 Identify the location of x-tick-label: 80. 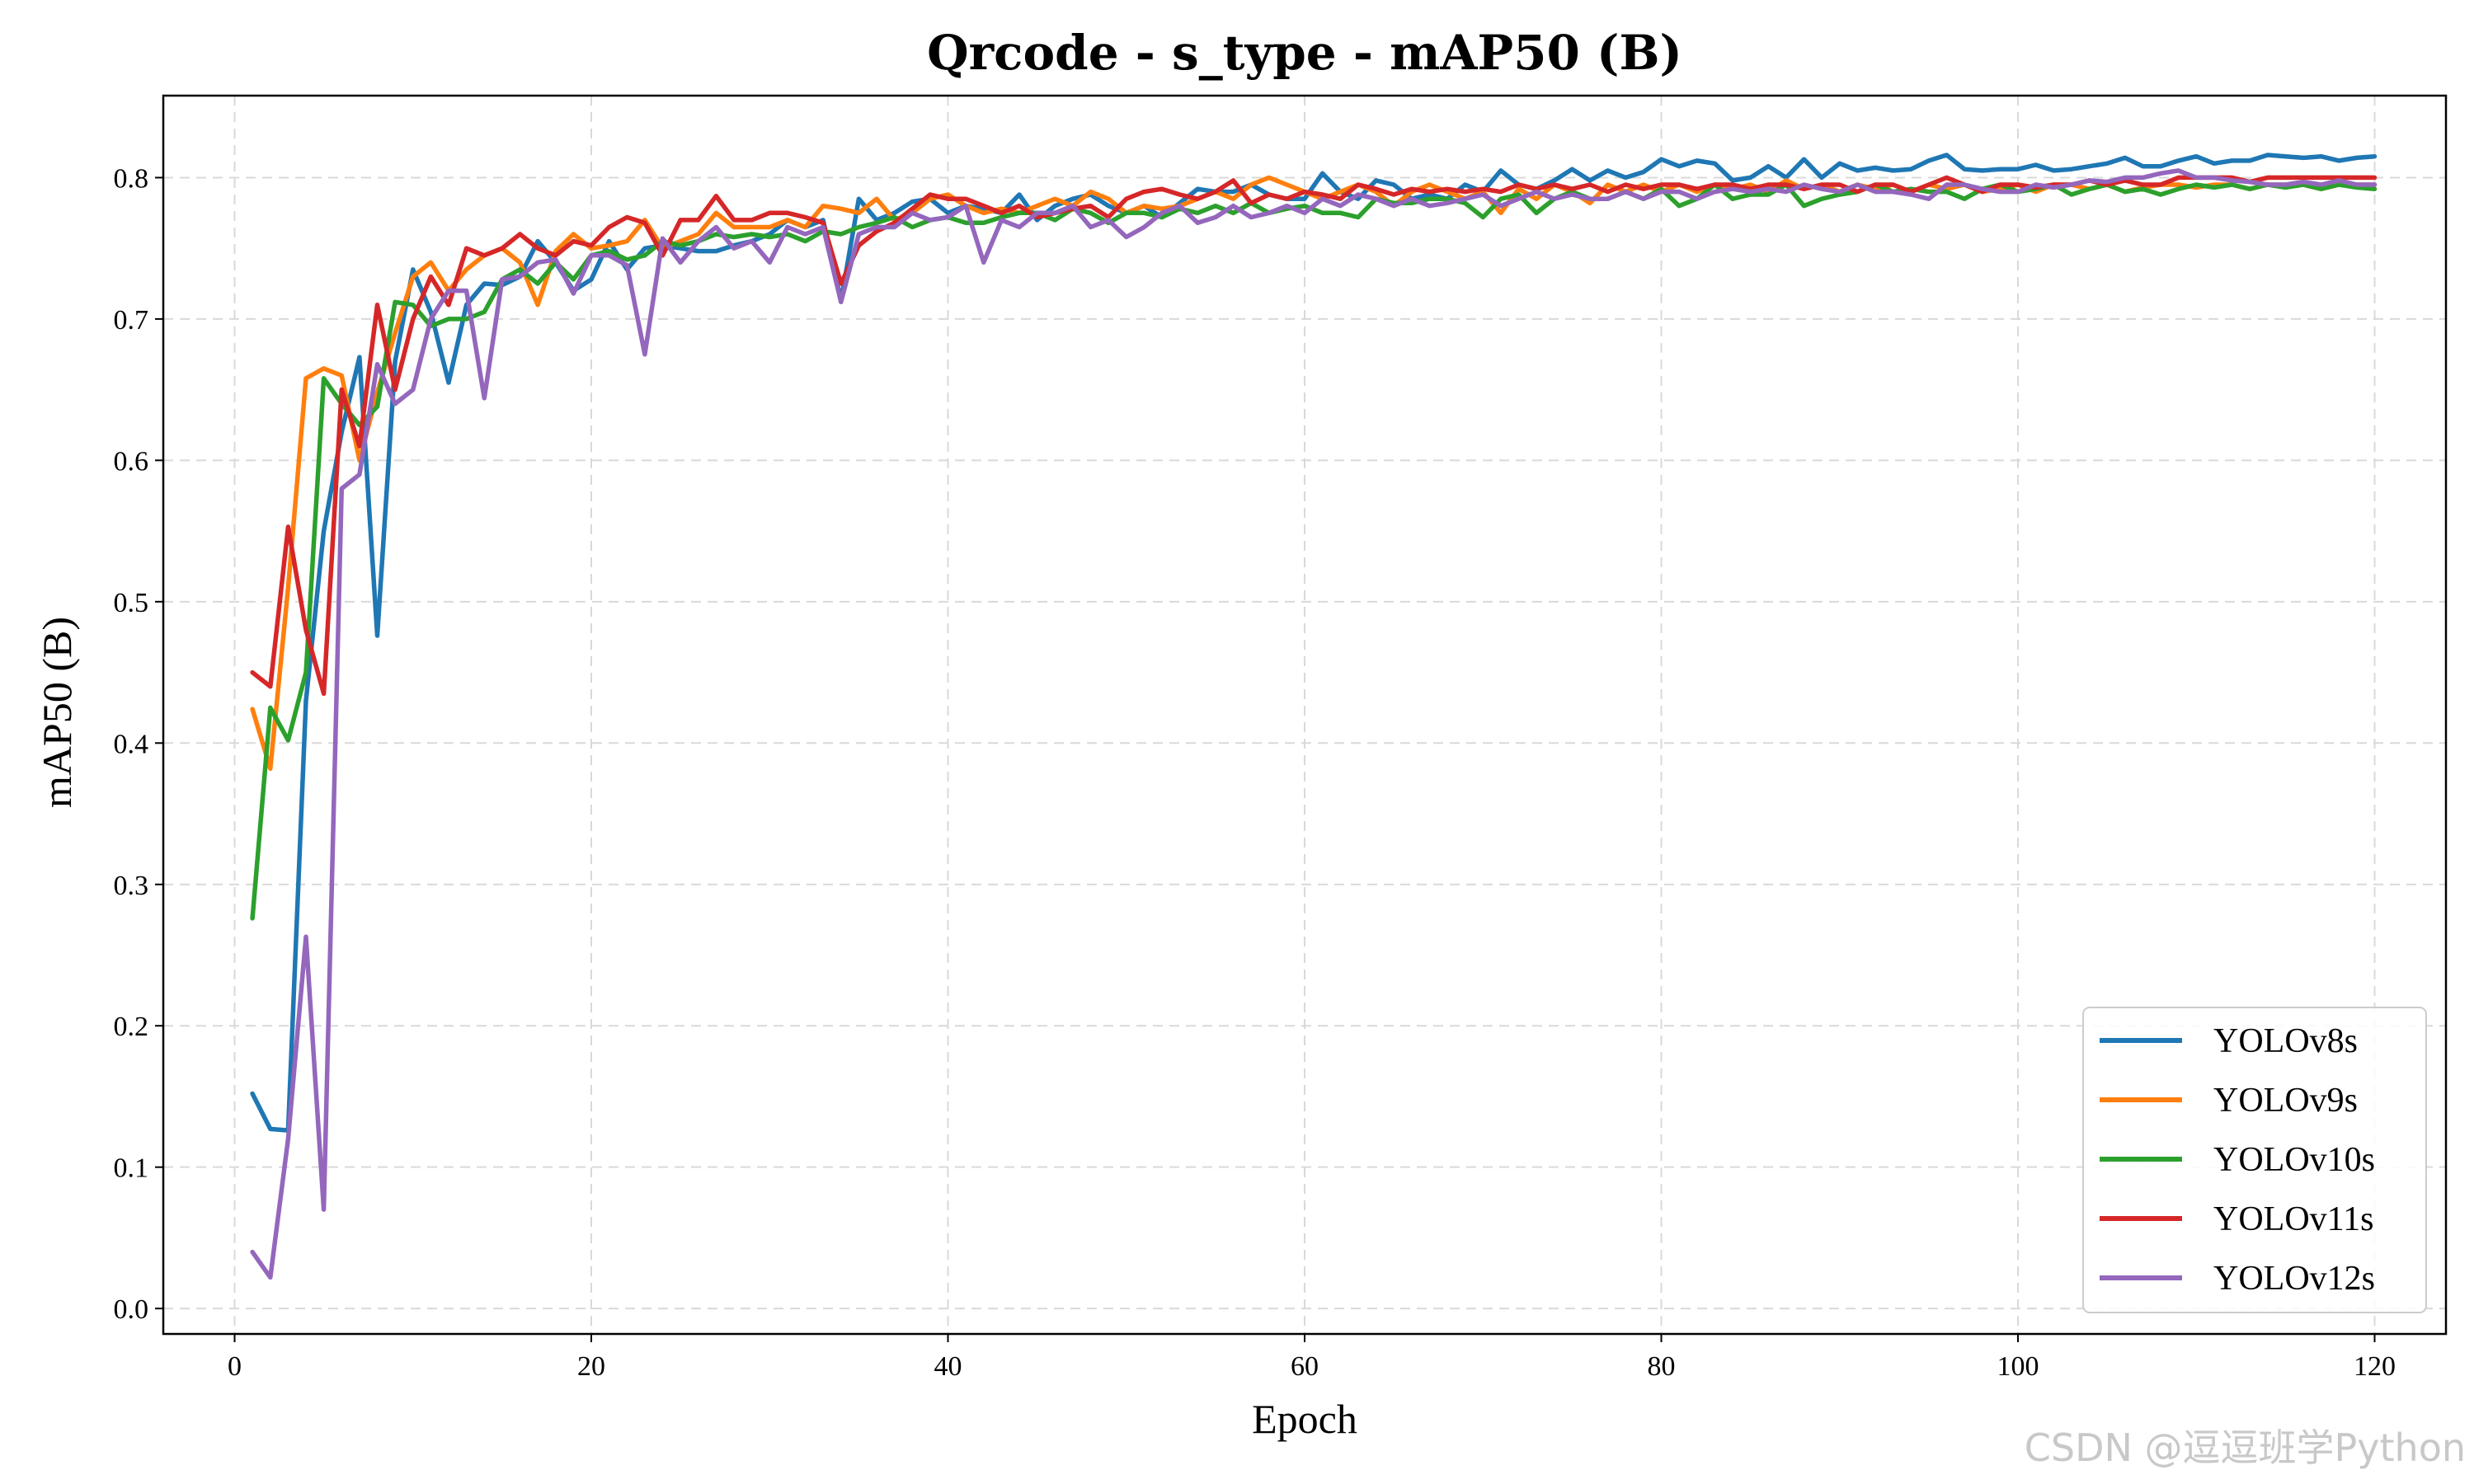
(1662, 1366).